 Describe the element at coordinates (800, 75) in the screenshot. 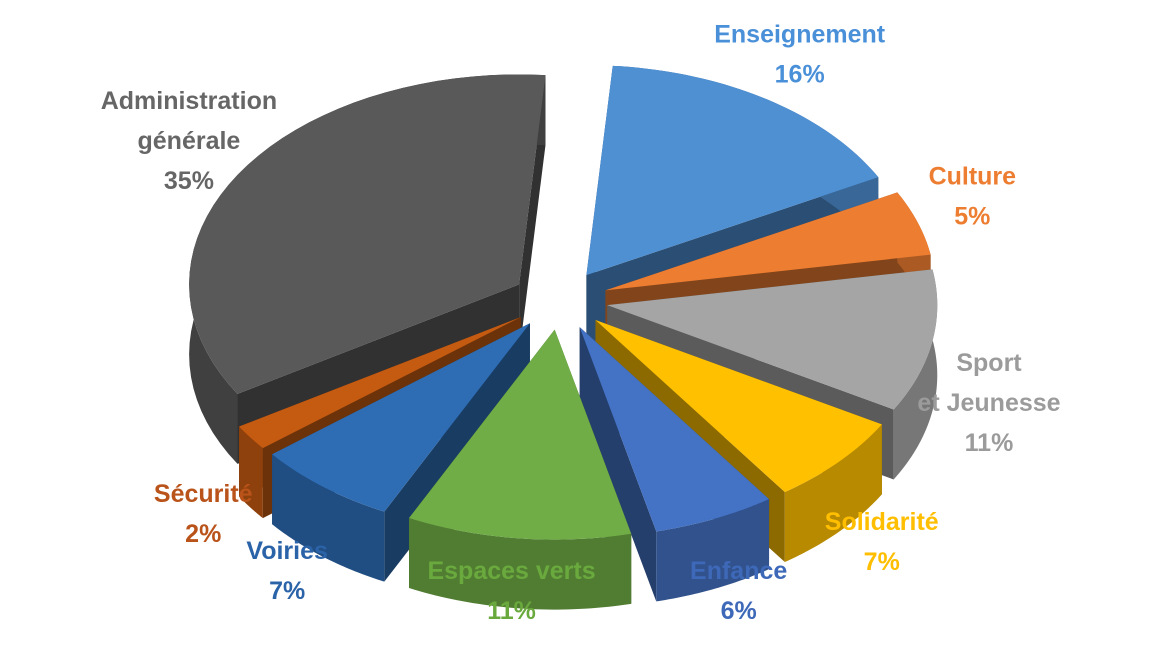

I see `slice-value-label: 16%` at that location.